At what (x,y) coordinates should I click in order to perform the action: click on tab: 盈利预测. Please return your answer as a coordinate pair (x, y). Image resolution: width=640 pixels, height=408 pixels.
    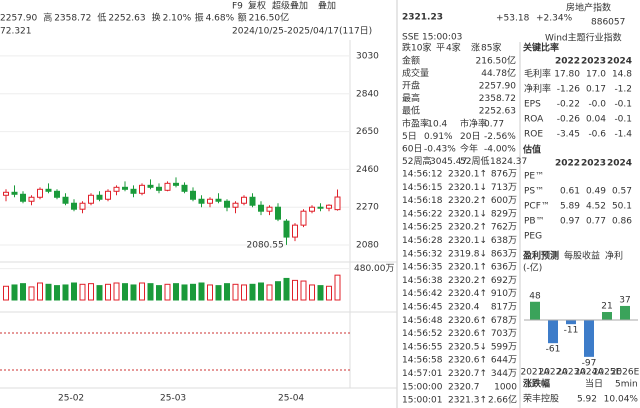
    Looking at the image, I should click on (540, 256).